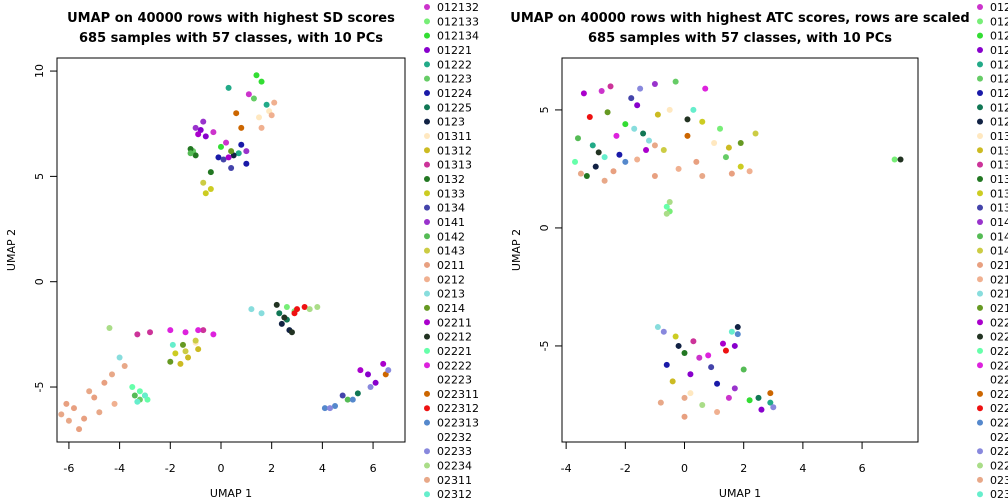 This screenshot has width=1008, height=504. Describe the element at coordinates (999, 394) in the screenshot. I see `legend-label: 022311` at that location.